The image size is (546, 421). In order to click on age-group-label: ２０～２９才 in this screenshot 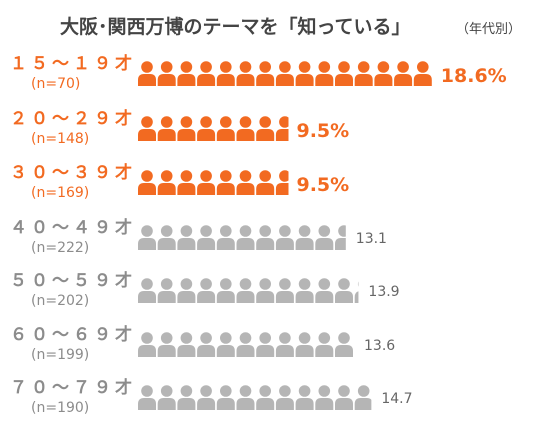, I will do `click(73, 118)`.